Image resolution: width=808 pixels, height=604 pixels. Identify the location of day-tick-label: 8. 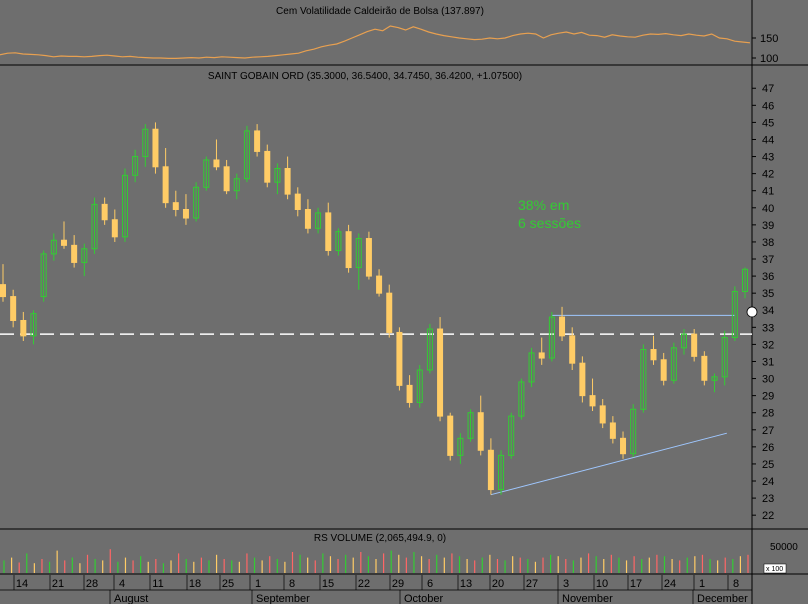
(736, 584).